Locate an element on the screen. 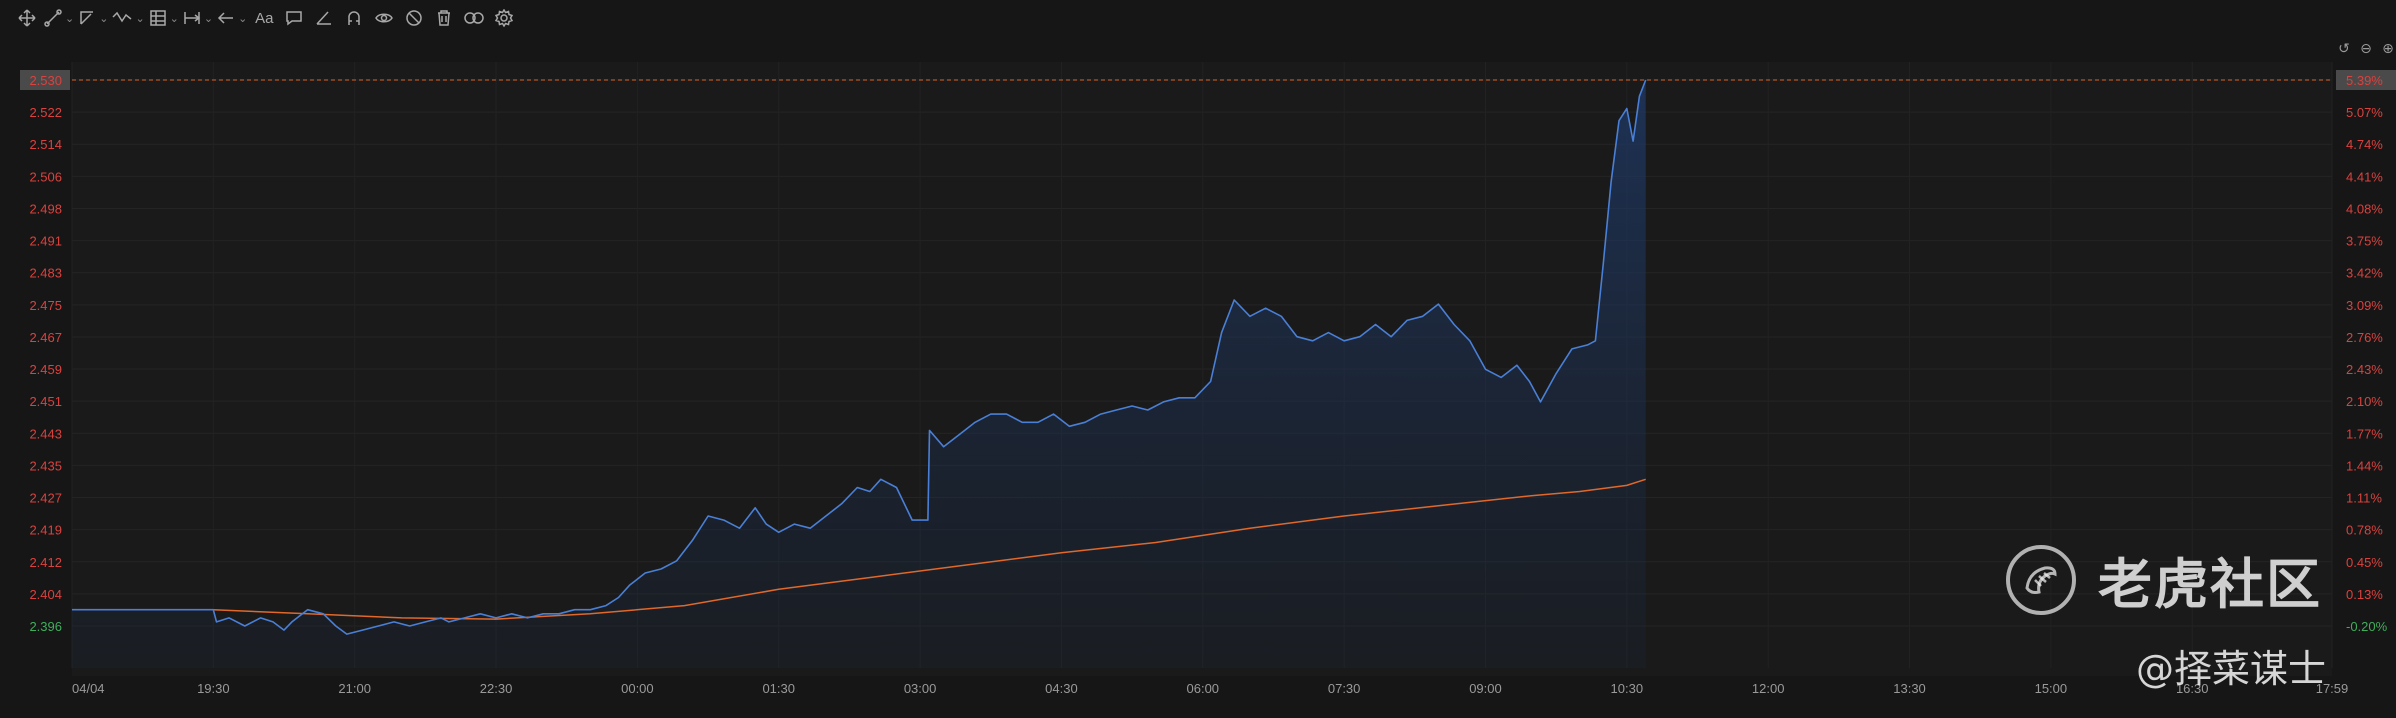 Image resolution: width=2396 pixels, height=718 pixels. eye-icon is located at coordinates (384, 18).